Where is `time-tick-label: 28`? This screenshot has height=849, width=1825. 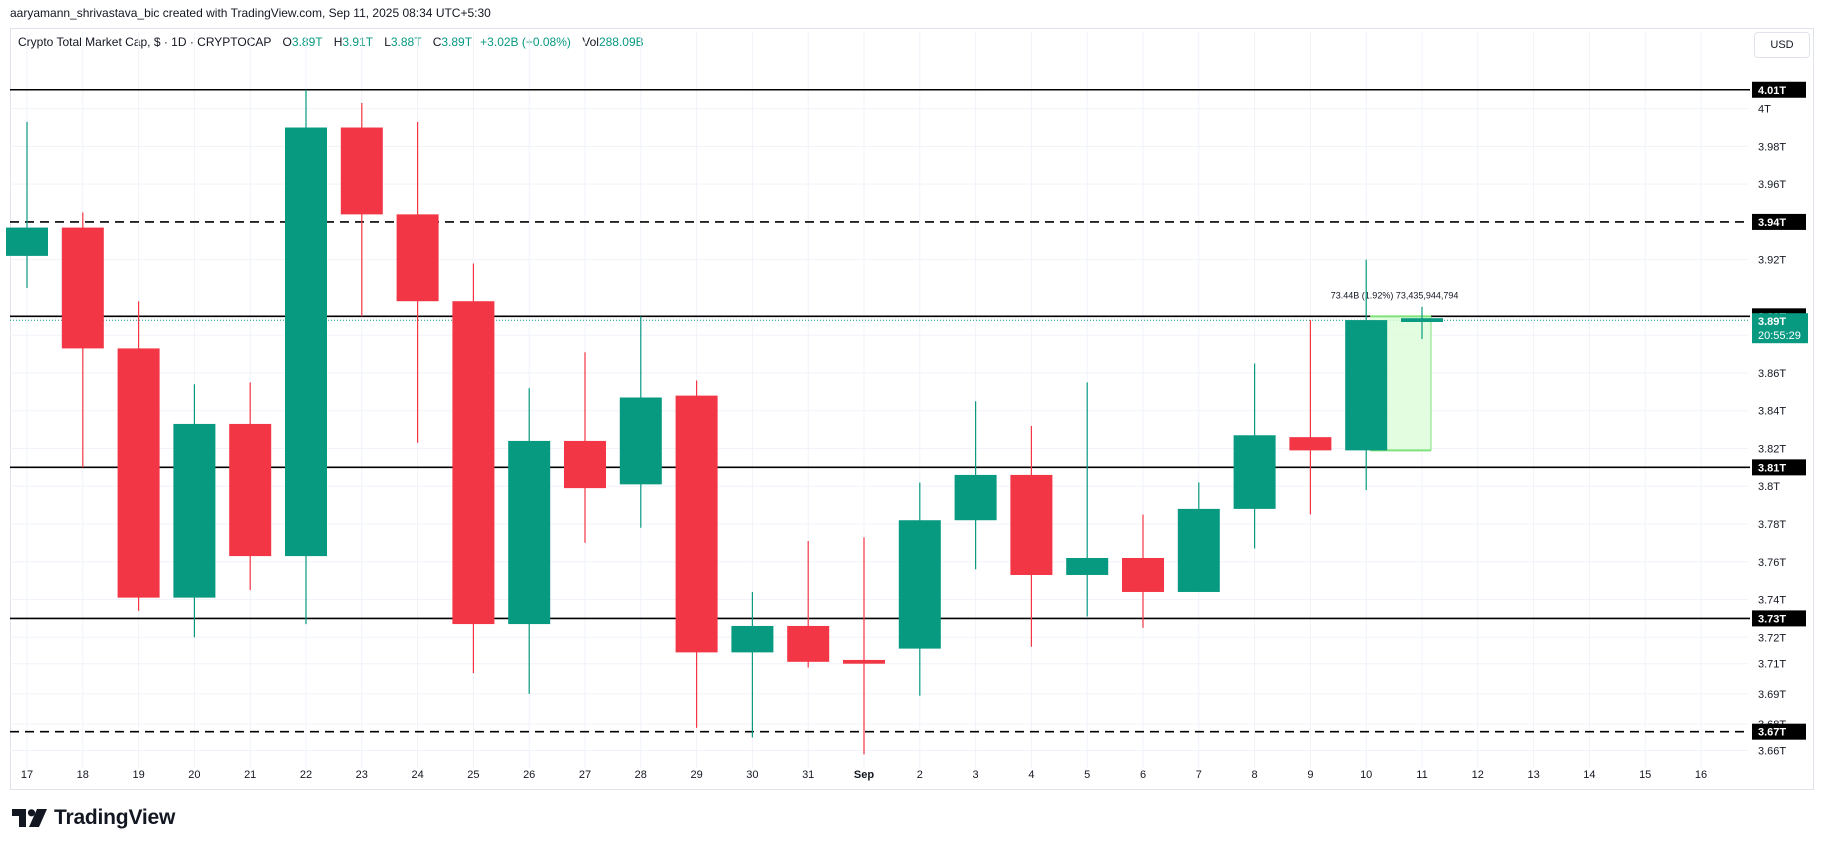
time-tick-label: 28 is located at coordinates (641, 775).